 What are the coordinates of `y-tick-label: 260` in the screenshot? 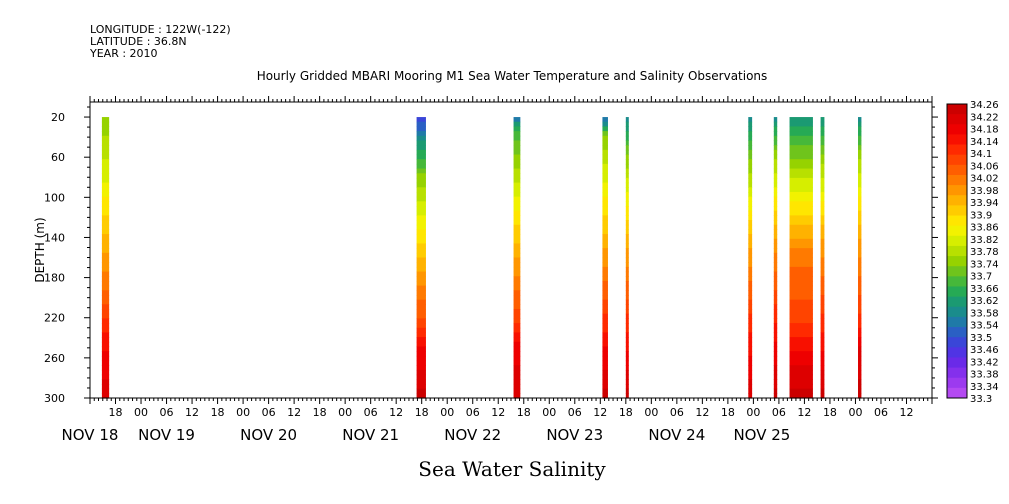 It's located at (54, 358).